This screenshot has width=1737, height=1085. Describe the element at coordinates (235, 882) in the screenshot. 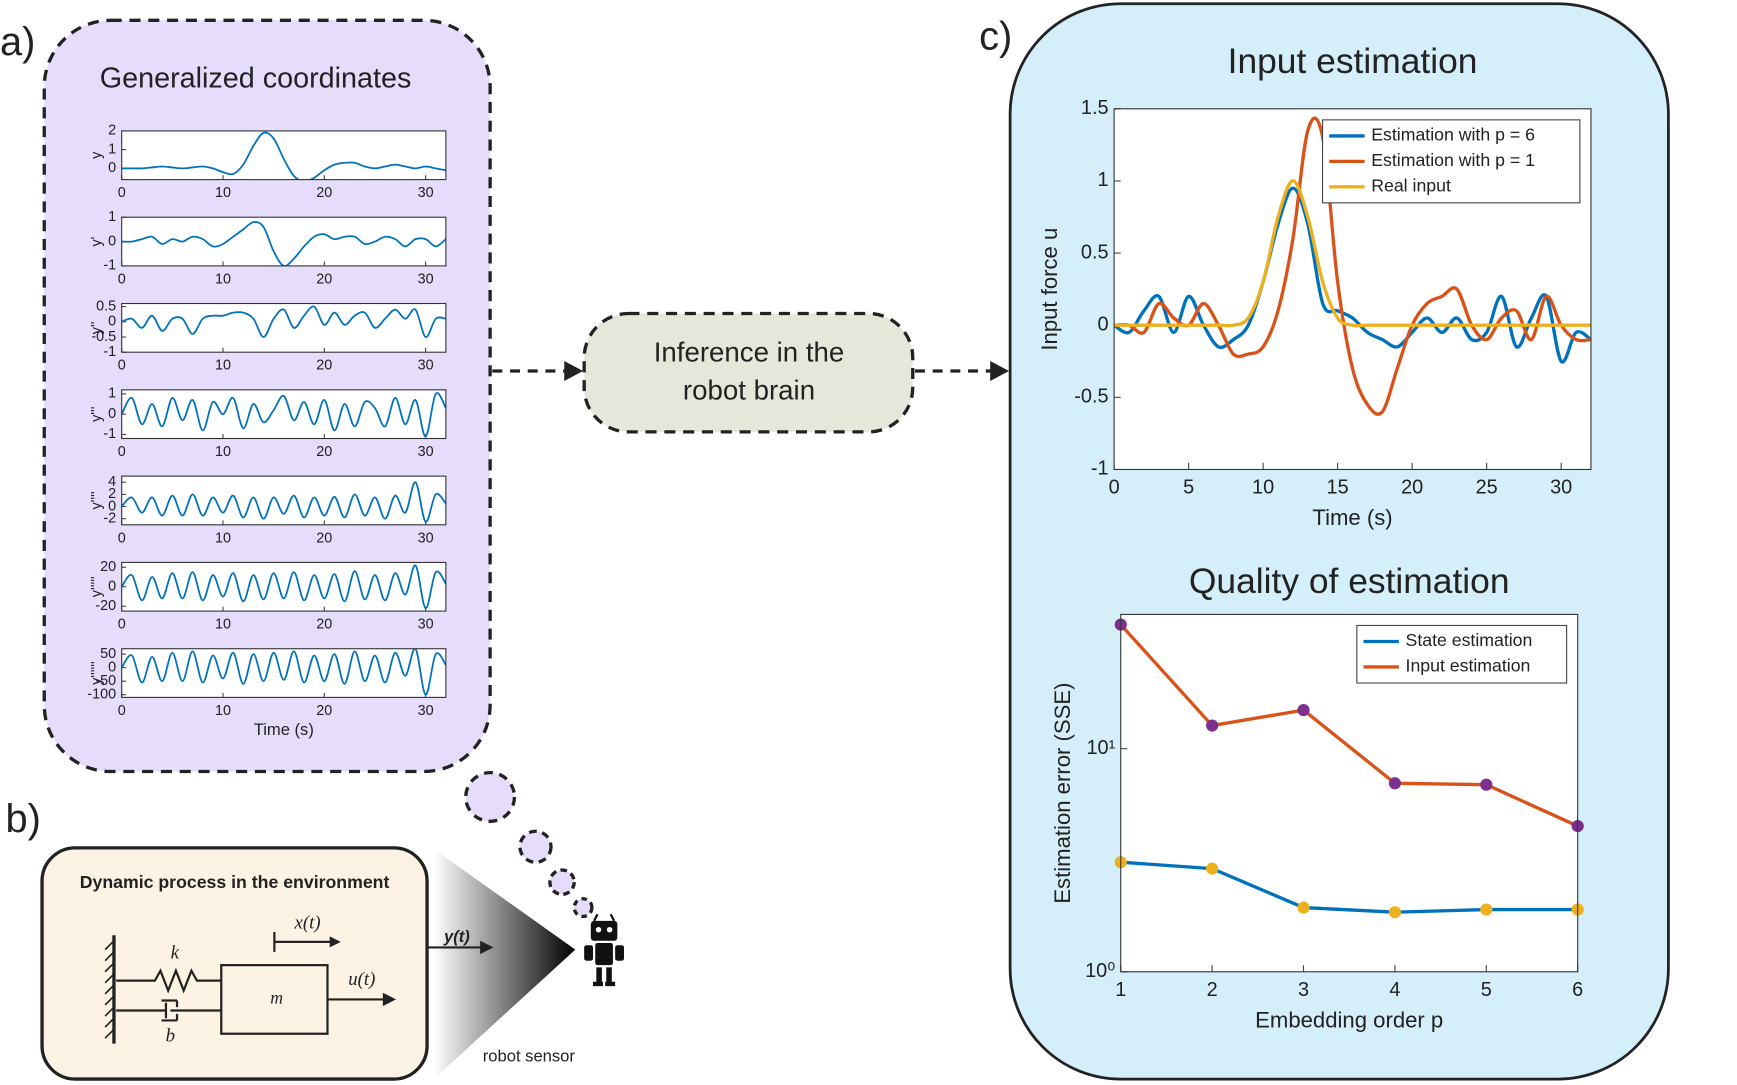

I see `process-title: Dynamic process in the environment` at that location.